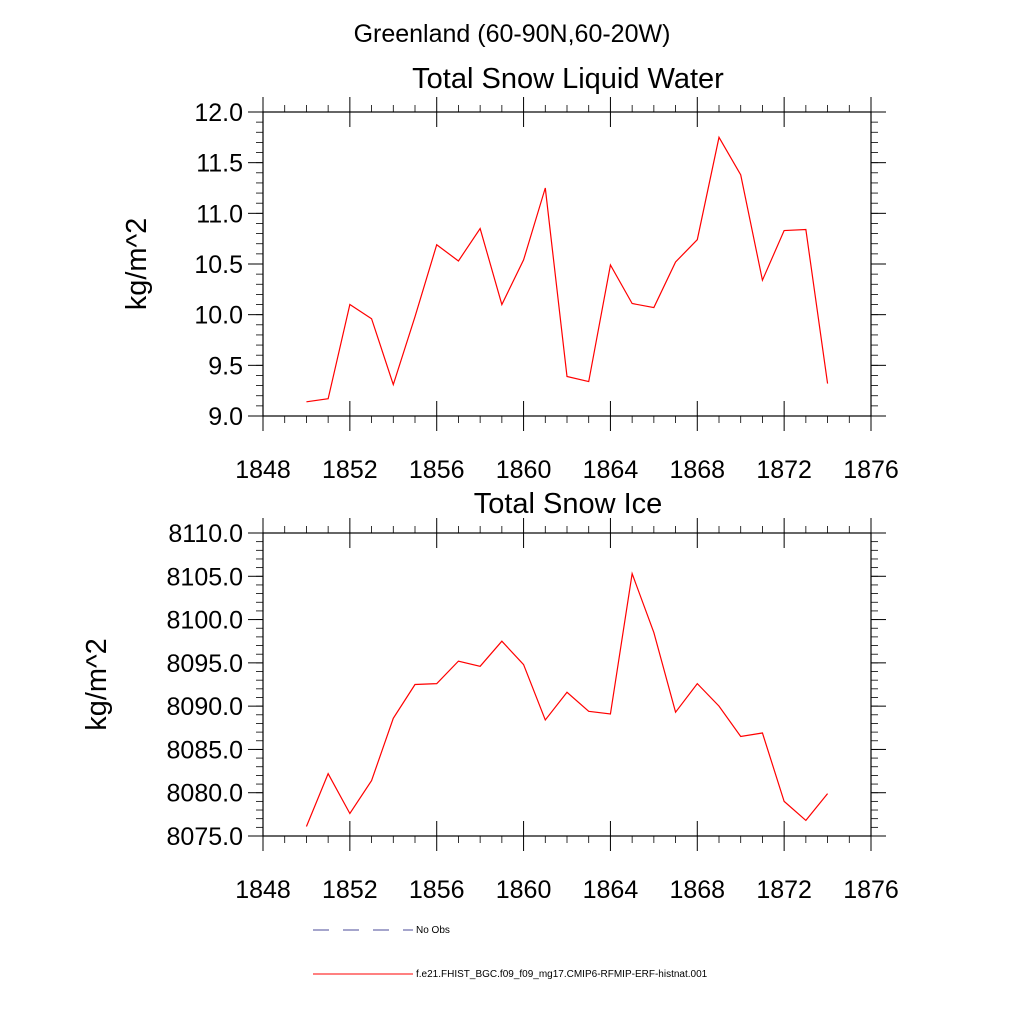 The height and width of the screenshot is (1024, 1024). I want to click on y-tick-label: 9.0, so click(225, 417).